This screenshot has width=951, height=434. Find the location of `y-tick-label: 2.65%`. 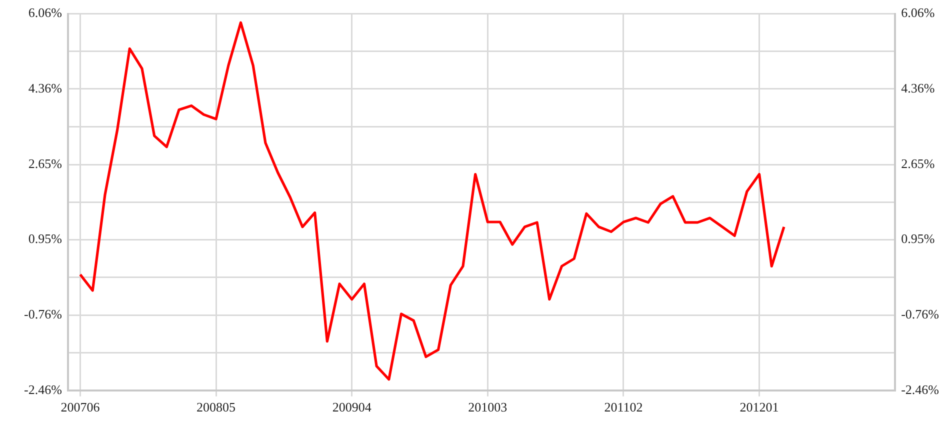

y-tick-label: 2.65% is located at coordinates (45, 163).